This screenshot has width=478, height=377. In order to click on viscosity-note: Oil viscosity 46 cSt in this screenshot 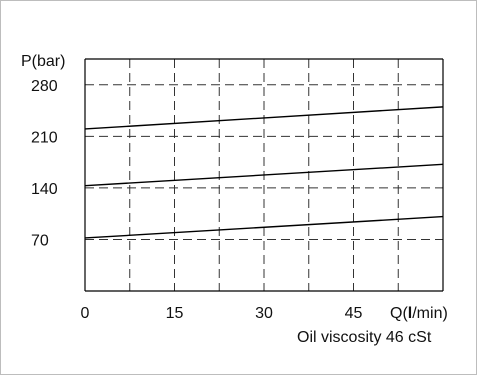, I will do `click(364, 337)`.